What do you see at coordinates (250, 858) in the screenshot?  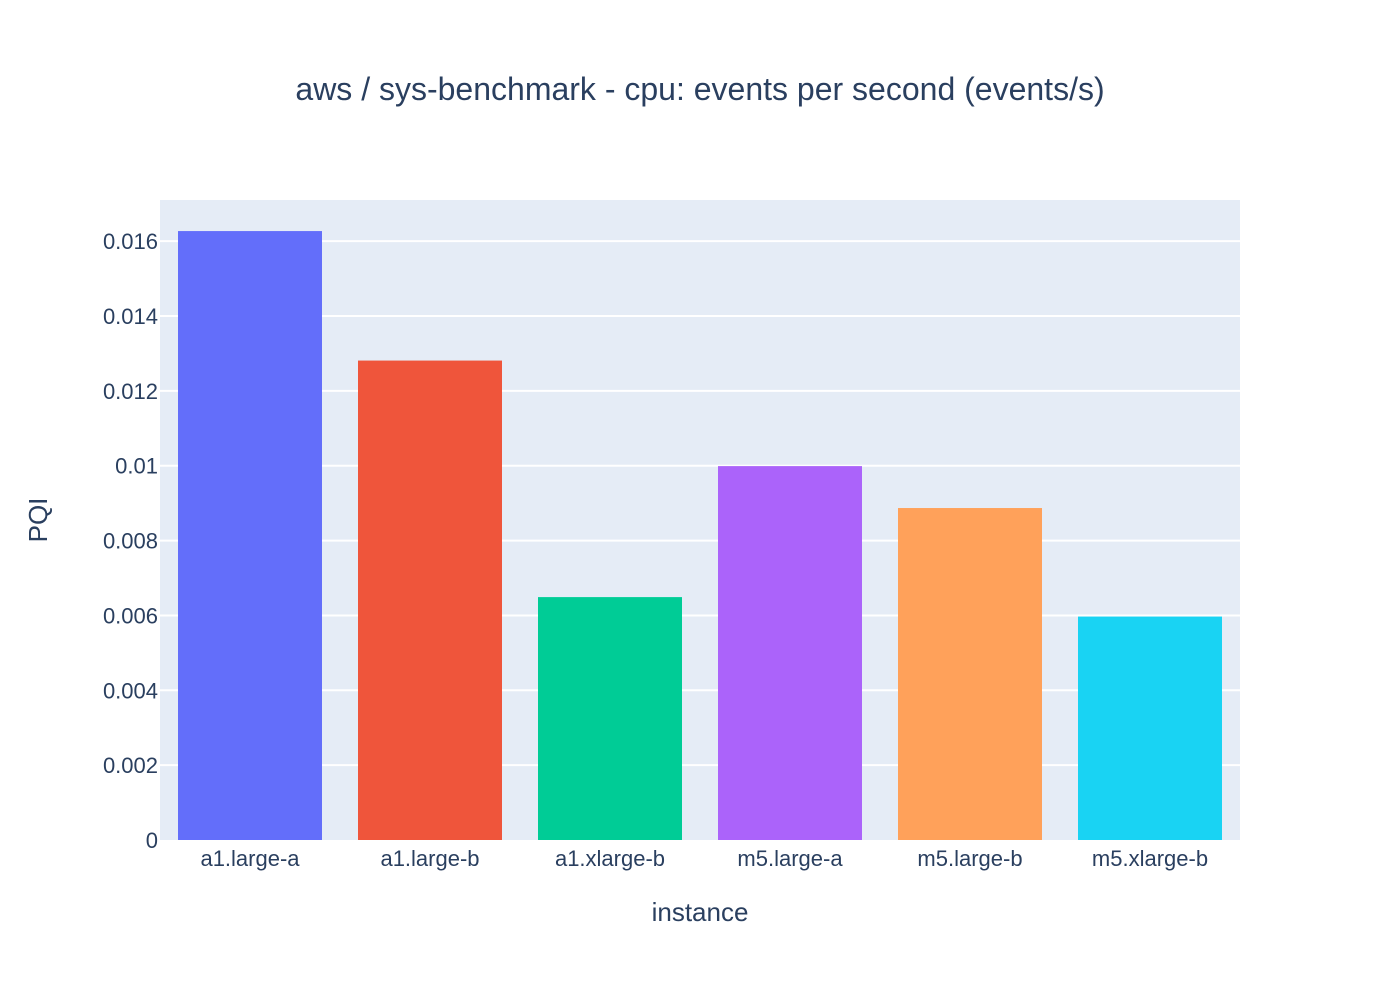 I see `x-tick-label: a1.large-a` at bounding box center [250, 858].